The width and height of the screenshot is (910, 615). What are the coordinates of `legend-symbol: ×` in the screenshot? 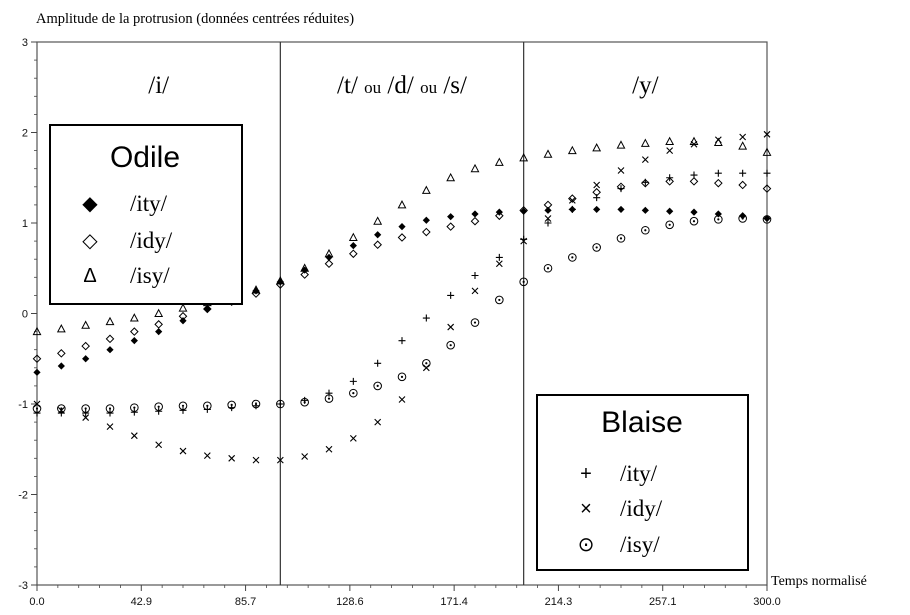 It's located at (586, 509).